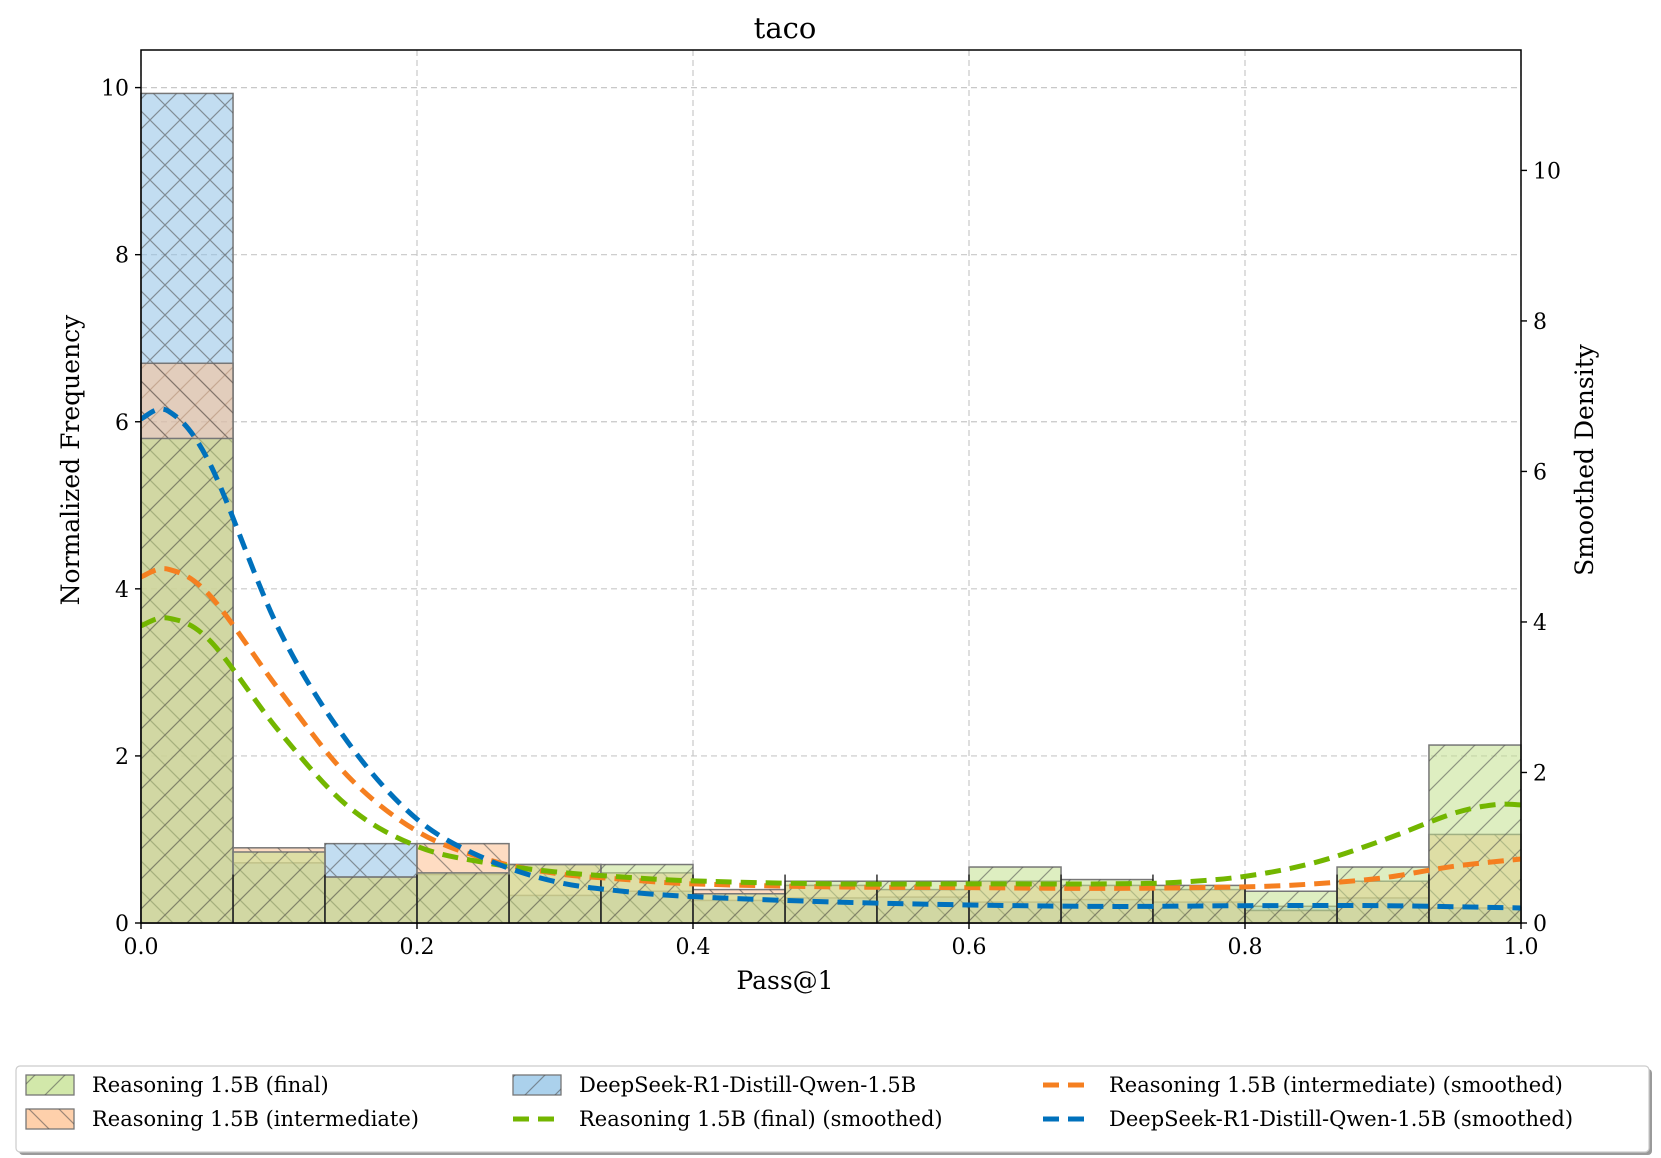 The image size is (1661, 1158). I want to click on x-tick-label: 0.0, so click(141, 947).